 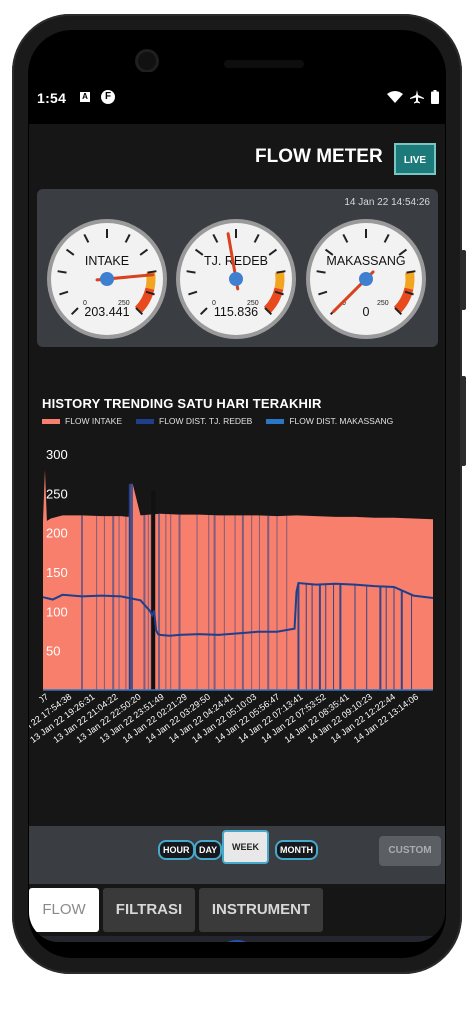 What do you see at coordinates (206, 421) in the screenshot?
I see `legend-label: FLOW DIST. TJ. REDEB` at bounding box center [206, 421].